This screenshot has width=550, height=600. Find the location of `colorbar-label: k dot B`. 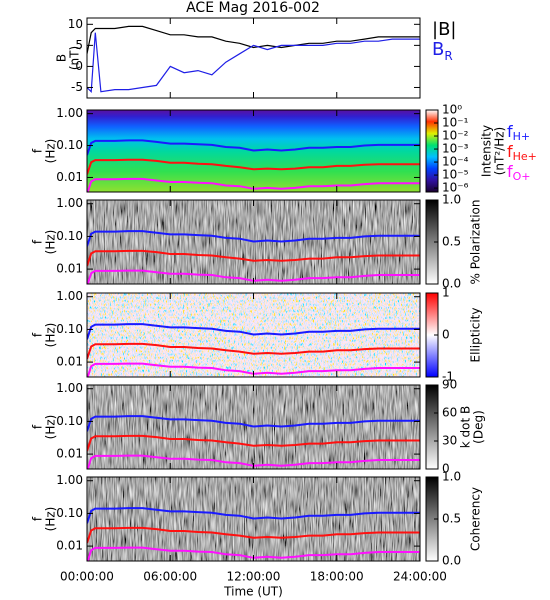

colorbar-label: k dot B is located at coordinates (466, 427).